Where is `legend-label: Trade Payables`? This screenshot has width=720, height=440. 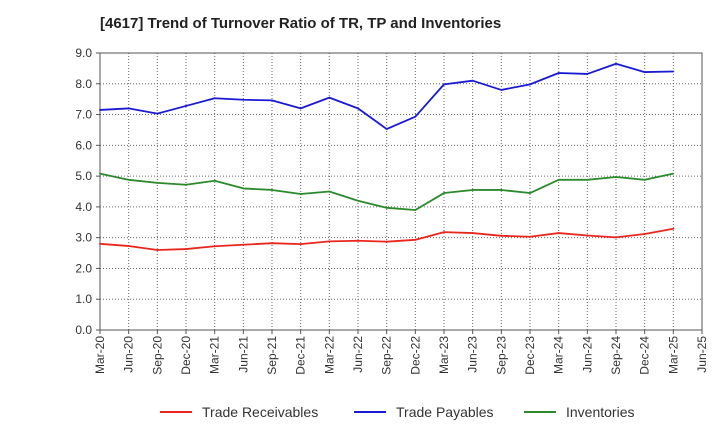 legend-label: Trade Payables is located at coordinates (445, 412).